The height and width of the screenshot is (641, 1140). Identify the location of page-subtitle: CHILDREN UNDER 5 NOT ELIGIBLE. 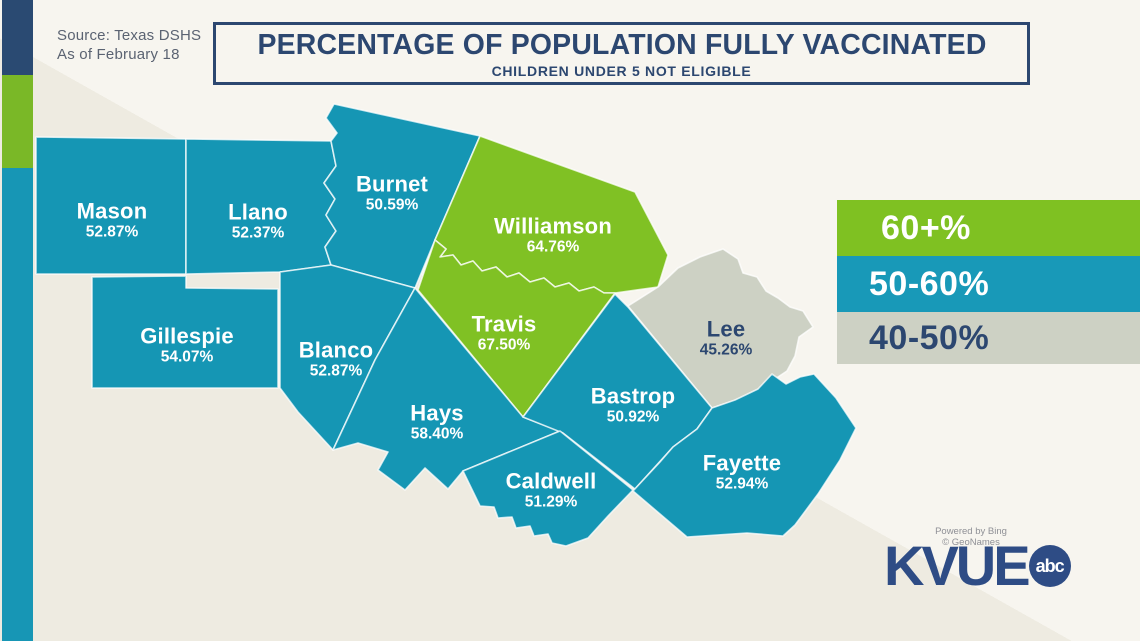
(621, 70).